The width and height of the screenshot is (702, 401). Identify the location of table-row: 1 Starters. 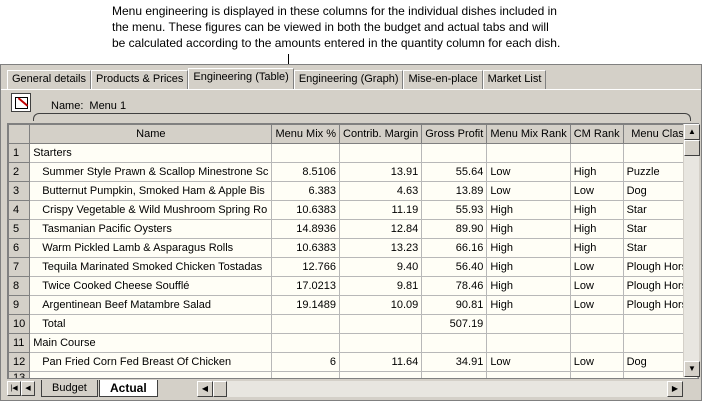
(353, 153).